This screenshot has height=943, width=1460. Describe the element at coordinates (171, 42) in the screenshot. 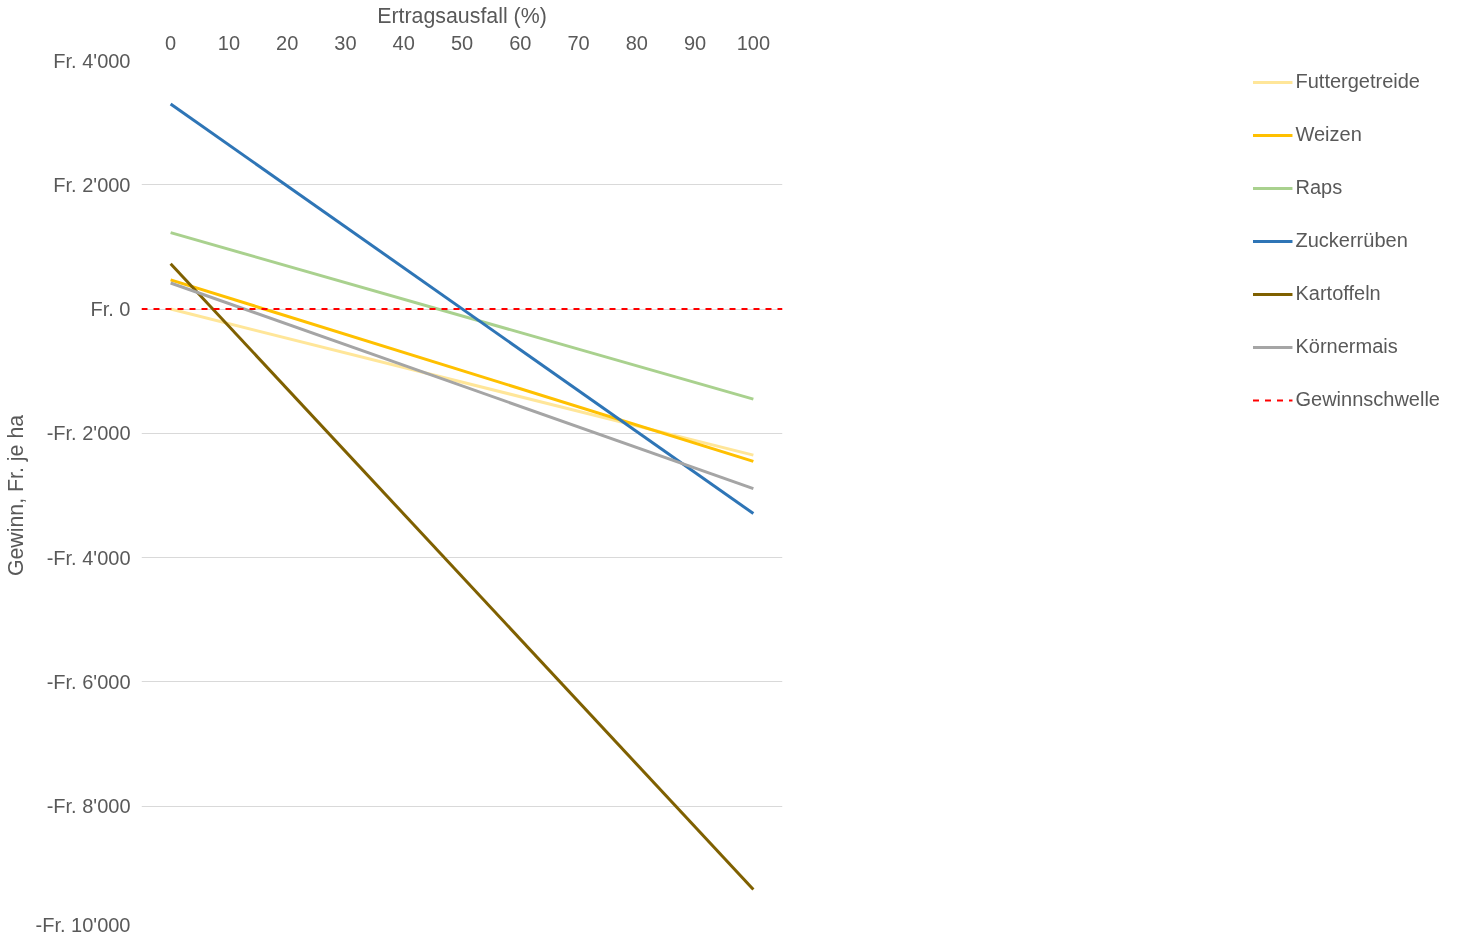

I see `x-tick-label: 0` at that location.